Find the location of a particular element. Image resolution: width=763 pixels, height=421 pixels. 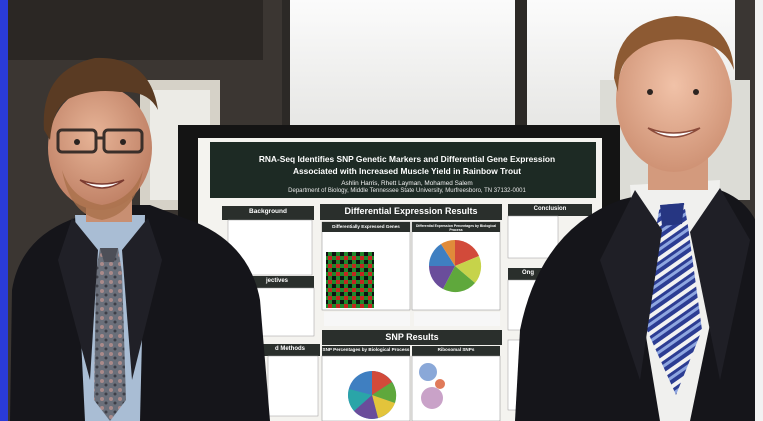

section-objectives: jectives is located at coordinates (277, 281).